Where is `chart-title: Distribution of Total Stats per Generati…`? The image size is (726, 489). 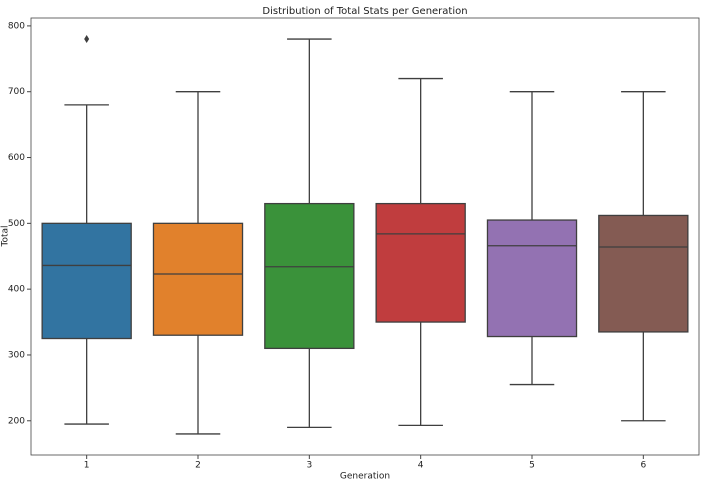 chart-title: Distribution of Total Stats per Generati… is located at coordinates (364, 11).